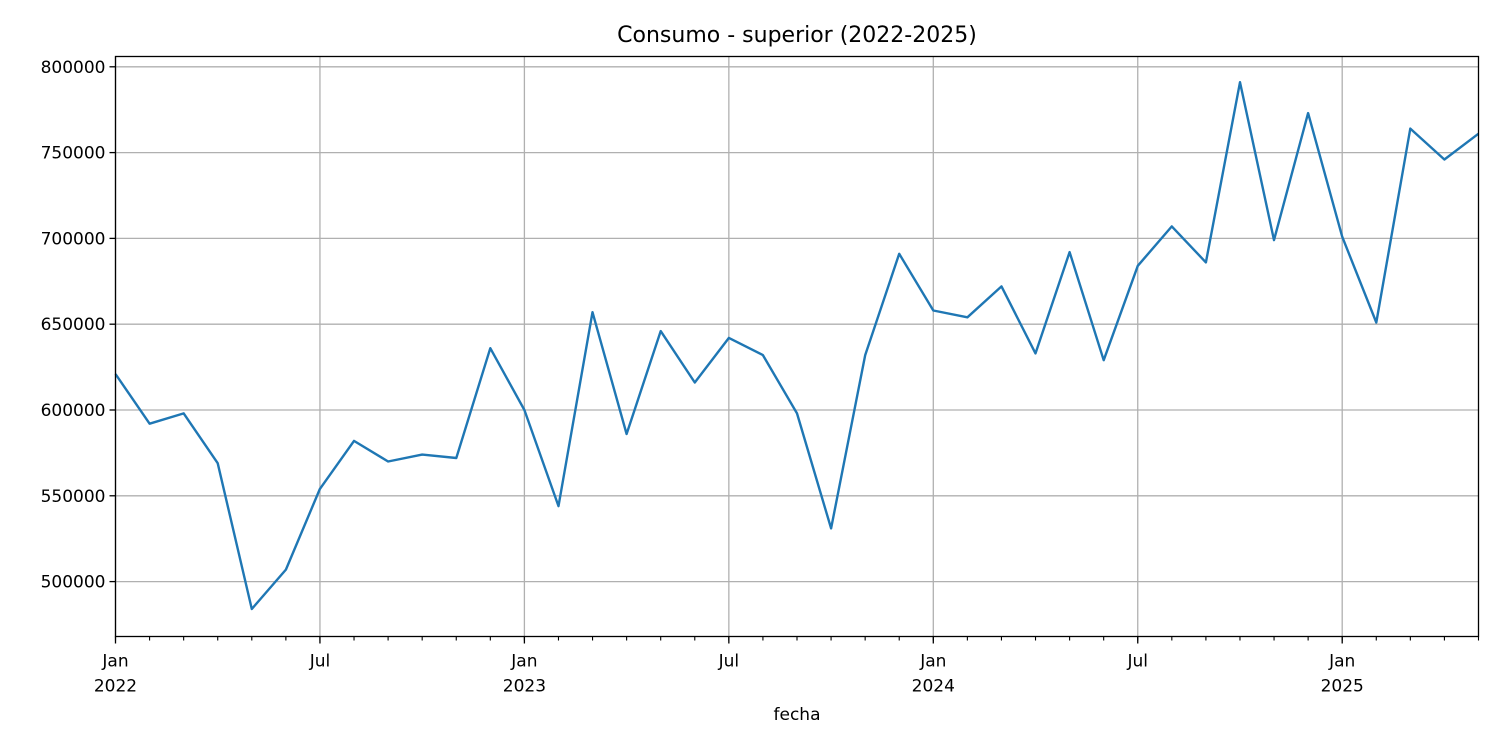 The image size is (1500, 750). What do you see at coordinates (73, 154) in the screenshot?
I see `y-tick-label: 750000` at bounding box center [73, 154].